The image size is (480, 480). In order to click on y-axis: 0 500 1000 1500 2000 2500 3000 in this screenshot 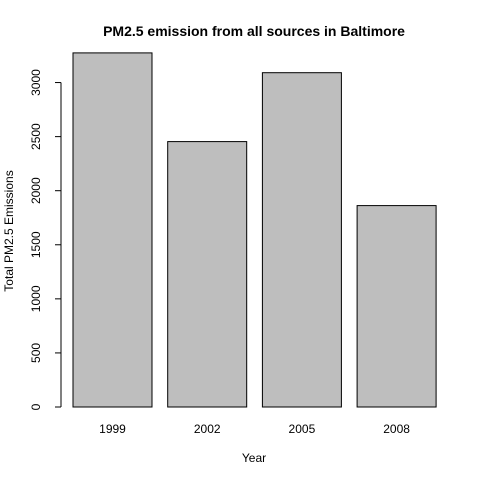, I will do `click(45, 239)`.